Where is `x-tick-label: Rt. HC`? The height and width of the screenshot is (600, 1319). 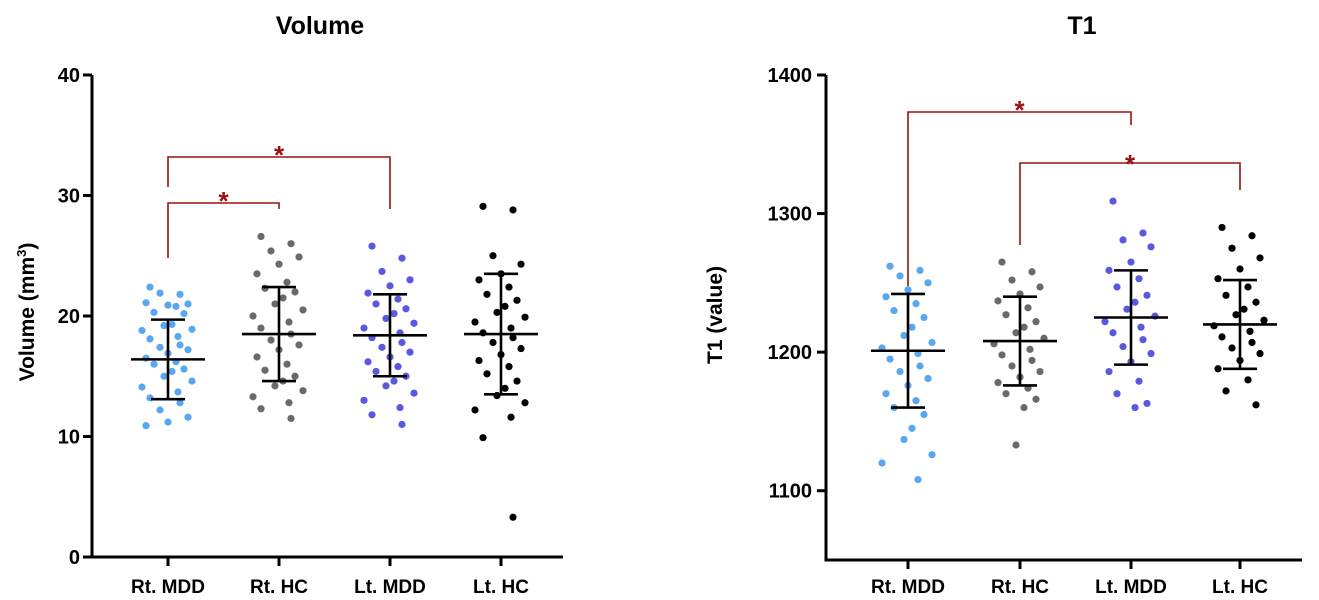 x-tick-label: Rt. HC is located at coordinates (279, 587).